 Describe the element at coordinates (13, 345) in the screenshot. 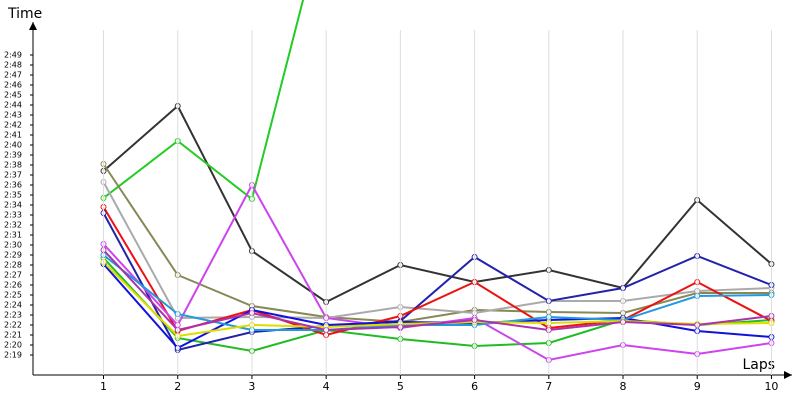

I see `y-tick-label: 2:20` at that location.